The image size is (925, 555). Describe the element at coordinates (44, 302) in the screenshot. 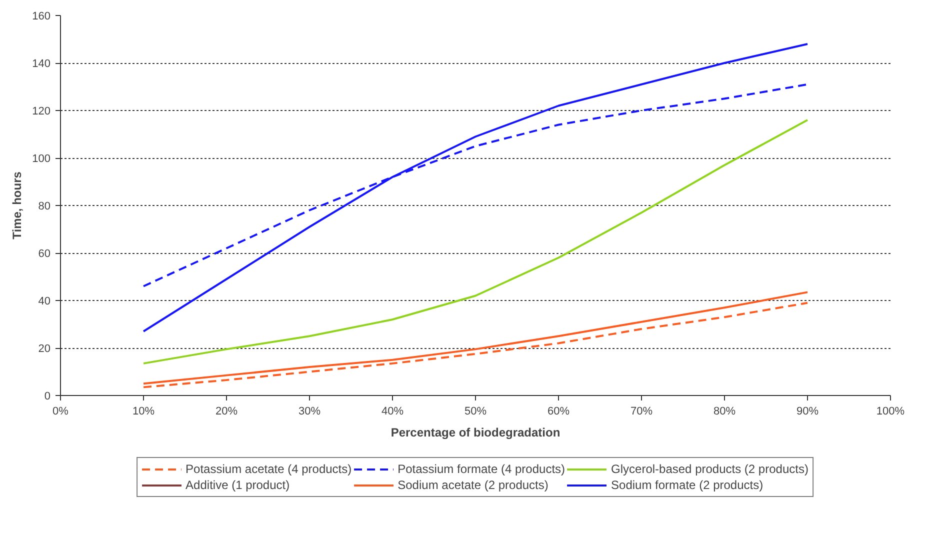

I see `y-tick-label: 40` at that location.